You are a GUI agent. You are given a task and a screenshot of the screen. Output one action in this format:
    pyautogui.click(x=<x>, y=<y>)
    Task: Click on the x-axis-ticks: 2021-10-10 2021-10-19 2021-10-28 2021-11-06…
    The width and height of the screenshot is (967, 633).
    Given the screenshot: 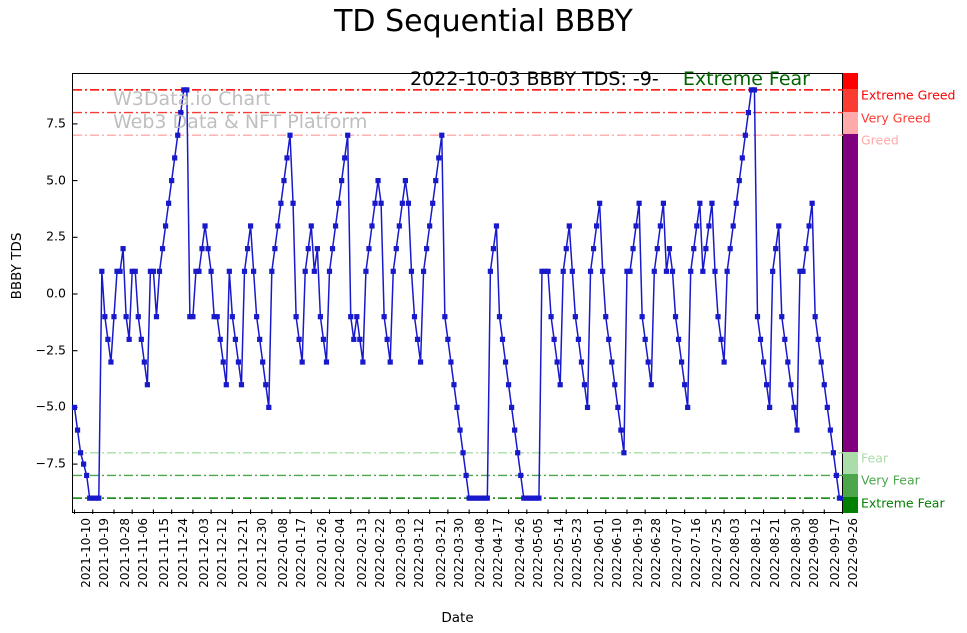 What is the action you would take?
    pyautogui.click(x=466, y=564)
    